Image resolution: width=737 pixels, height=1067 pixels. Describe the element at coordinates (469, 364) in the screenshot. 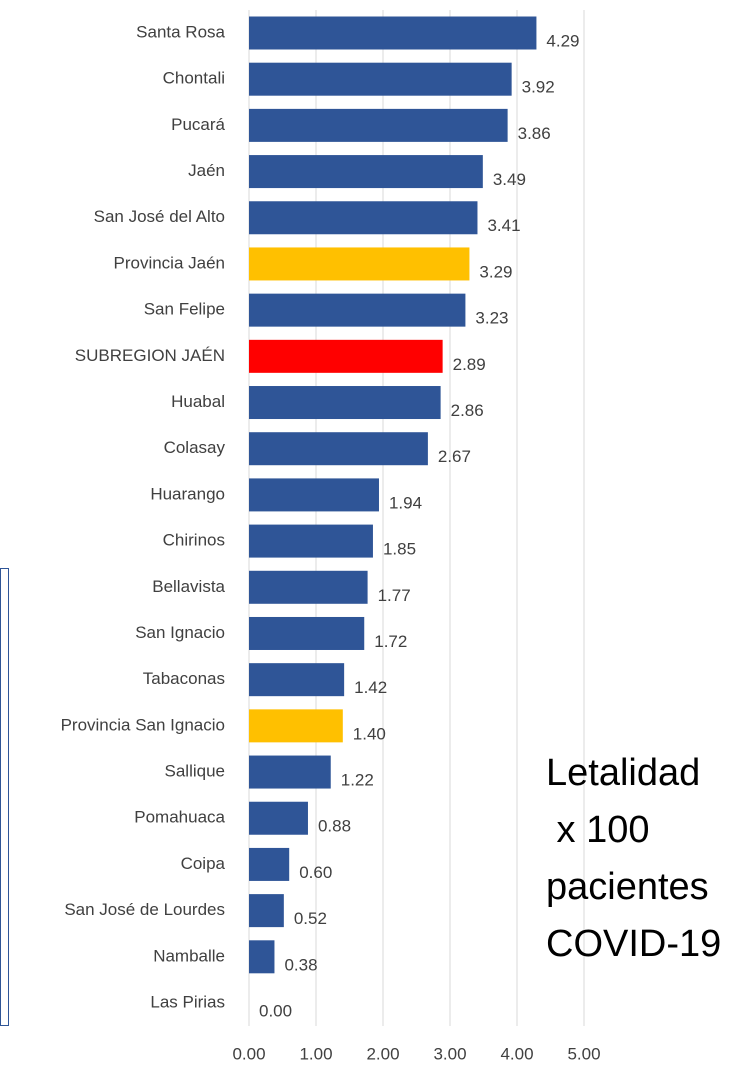

I see `value-label: 2.89` at that location.